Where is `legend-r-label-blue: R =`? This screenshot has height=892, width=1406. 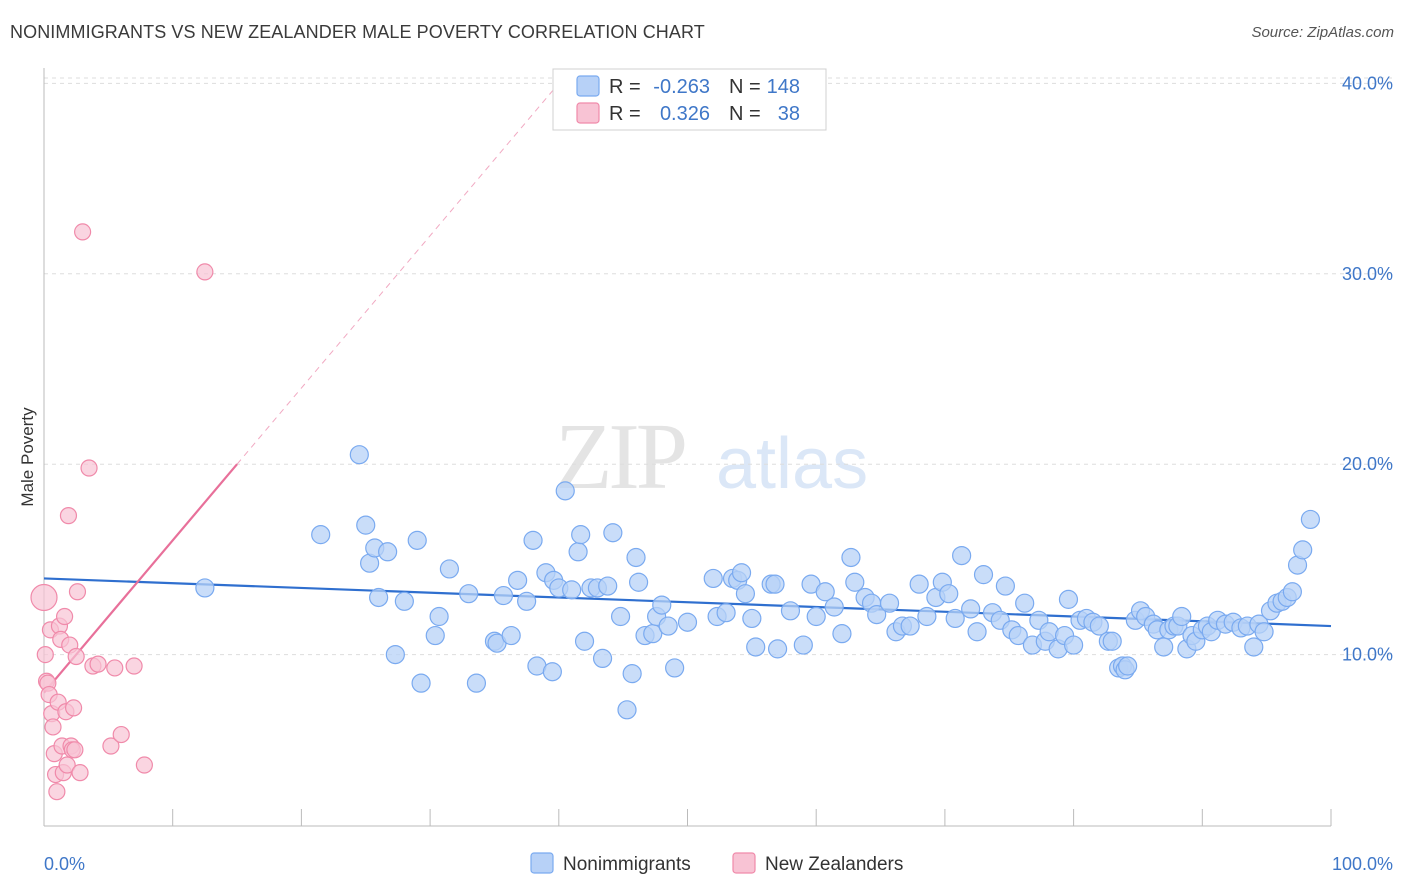 legend-r-label-blue: R = is located at coordinates (625, 87).